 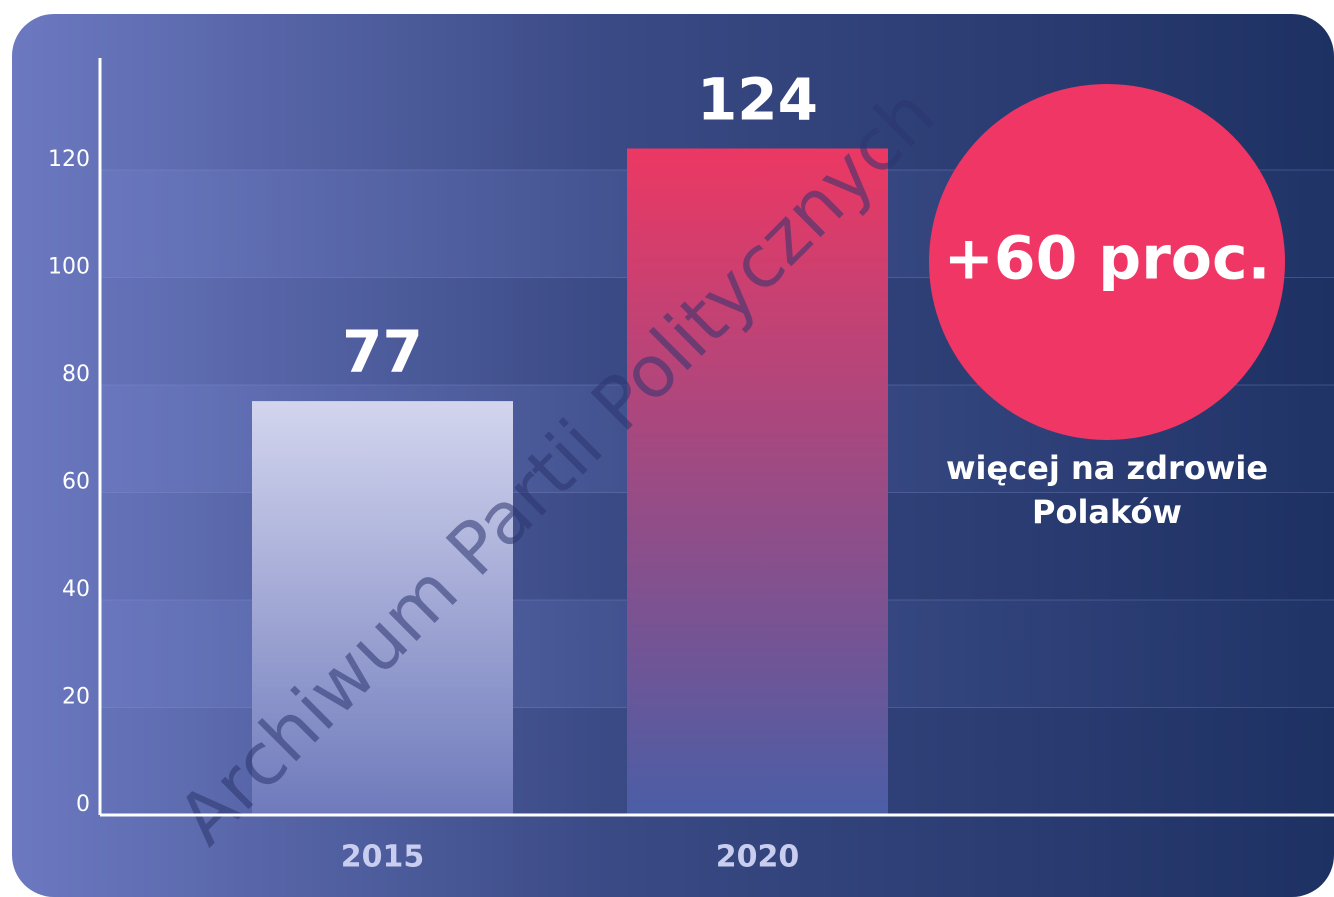 I want to click on annotation: +60 proc., so click(x=1107, y=259).